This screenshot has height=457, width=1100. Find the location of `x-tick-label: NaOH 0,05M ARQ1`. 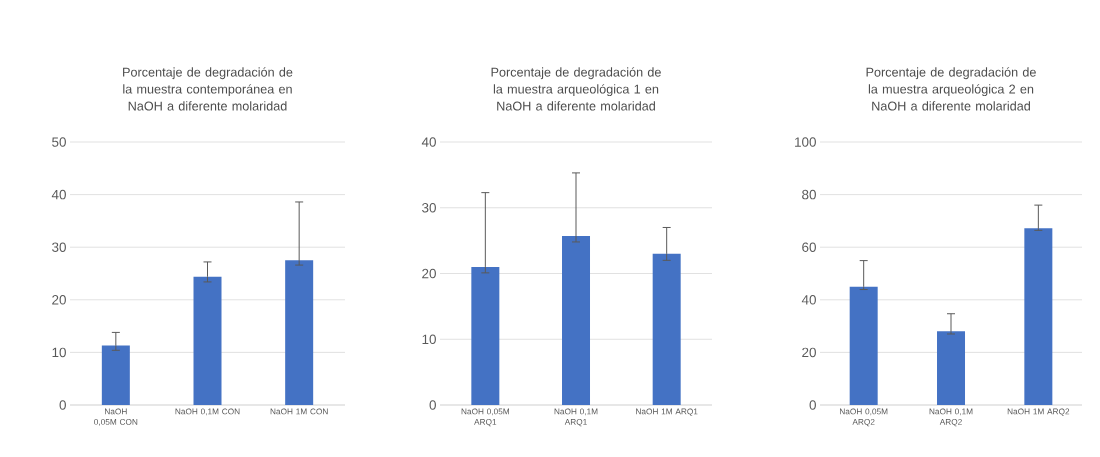

x-tick-label: NaOH 0,05M ARQ1 is located at coordinates (485, 417).